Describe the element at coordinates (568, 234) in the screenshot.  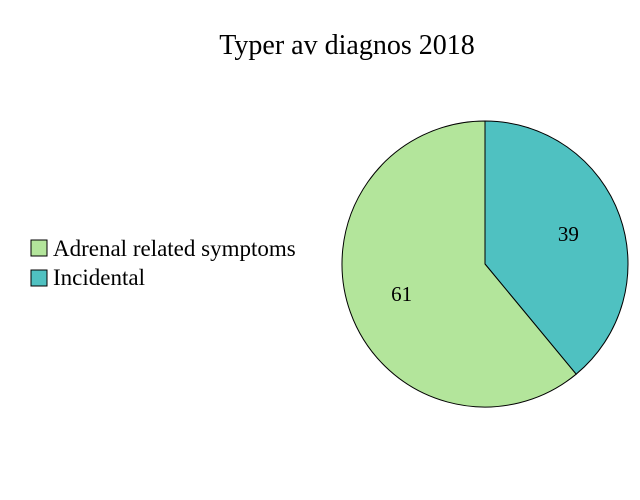
I see `data-label-incidental: 39` at that location.